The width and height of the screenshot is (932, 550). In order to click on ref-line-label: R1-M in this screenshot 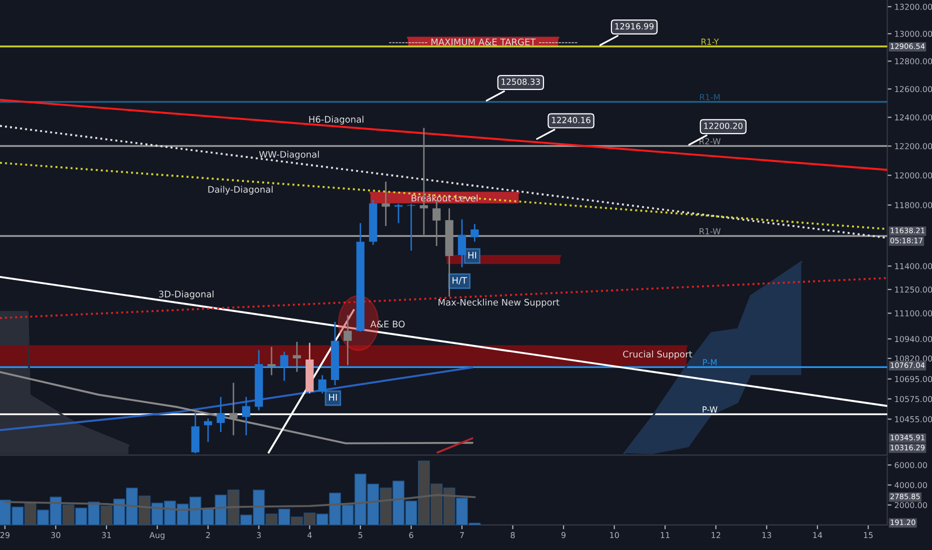, I will do `click(710, 97)`.